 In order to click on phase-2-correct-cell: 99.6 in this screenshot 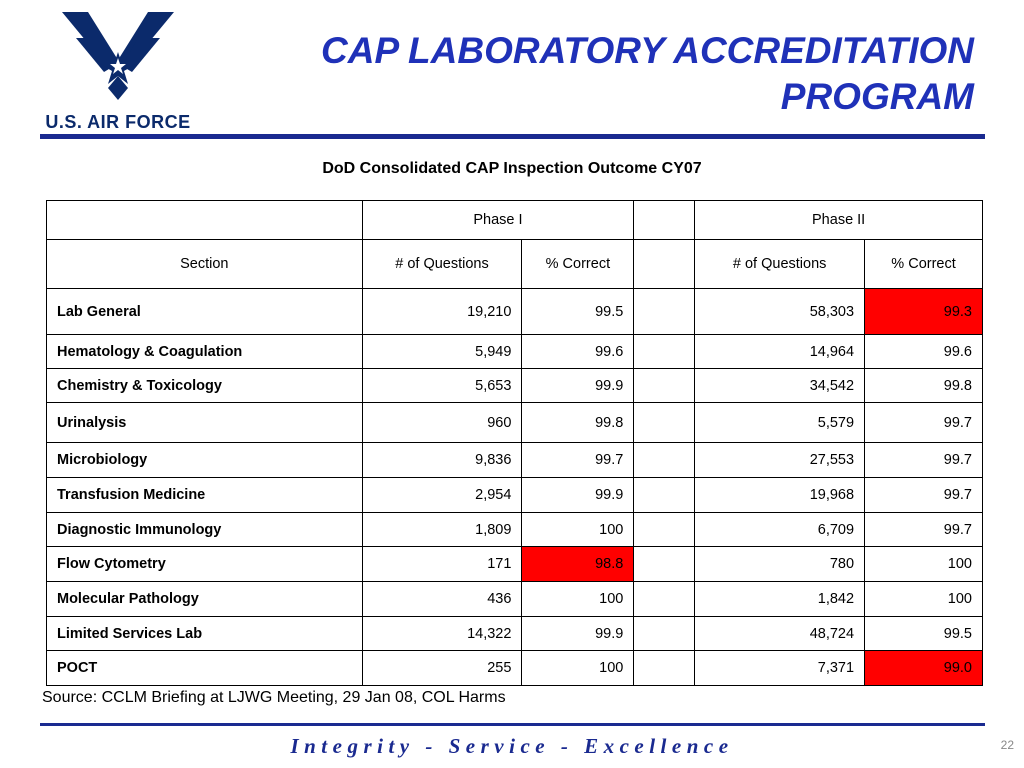, I will do `click(923, 351)`.